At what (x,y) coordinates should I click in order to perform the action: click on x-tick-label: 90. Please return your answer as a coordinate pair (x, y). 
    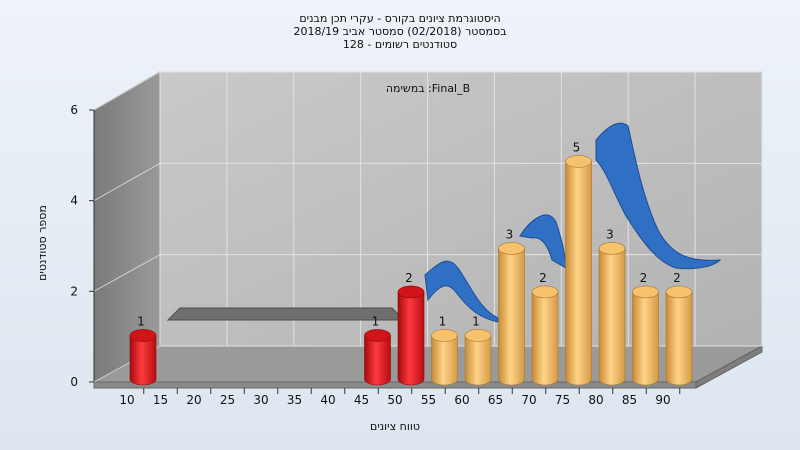
    Looking at the image, I should click on (662, 400).